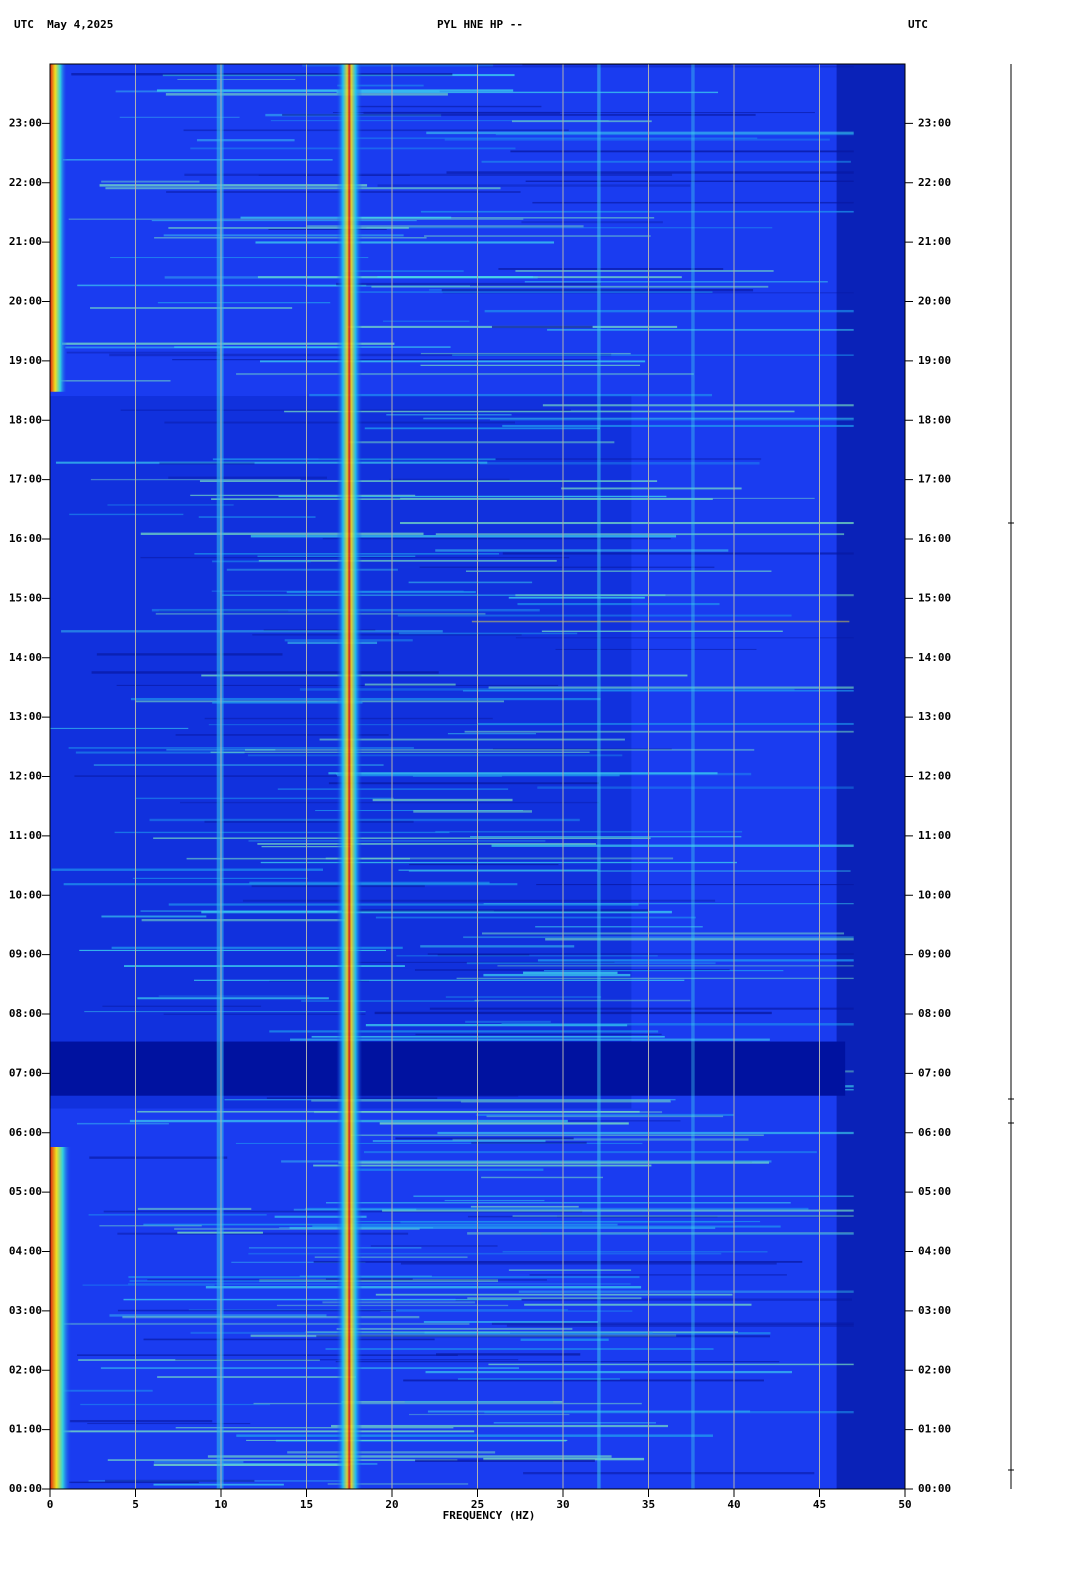 The height and width of the screenshot is (1584, 1066). Describe the element at coordinates (25, 122) in the screenshot. I see `y-tick-label: 23:00` at that location.